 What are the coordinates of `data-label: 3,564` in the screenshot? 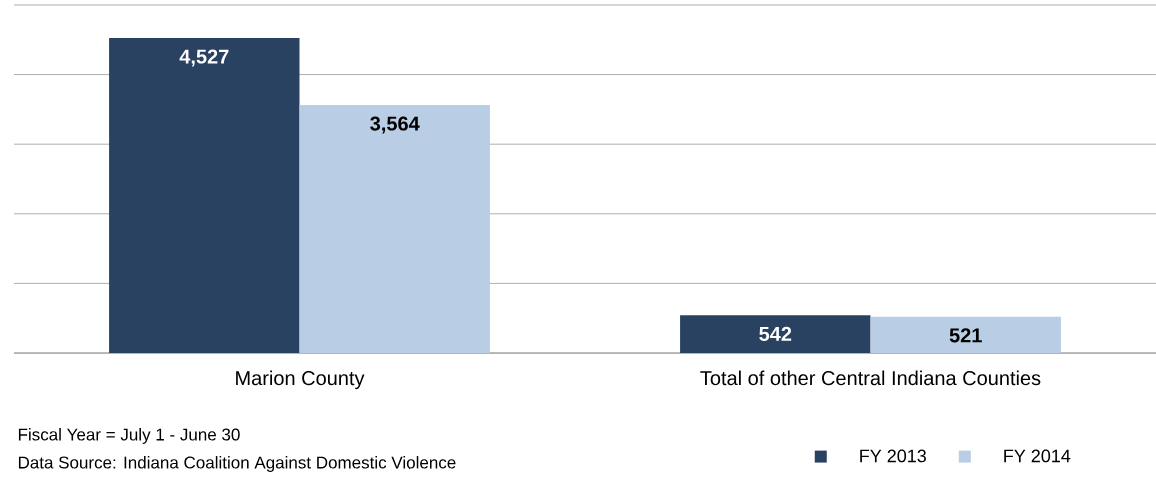 It's located at (395, 125).